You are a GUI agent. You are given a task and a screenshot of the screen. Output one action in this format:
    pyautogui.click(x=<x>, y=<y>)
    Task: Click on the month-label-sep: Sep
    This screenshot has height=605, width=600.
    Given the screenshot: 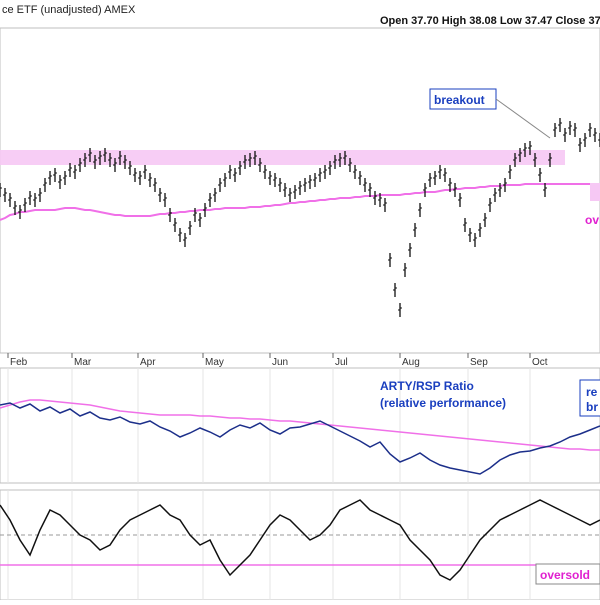 What is the action you would take?
    pyautogui.click(x=479, y=362)
    